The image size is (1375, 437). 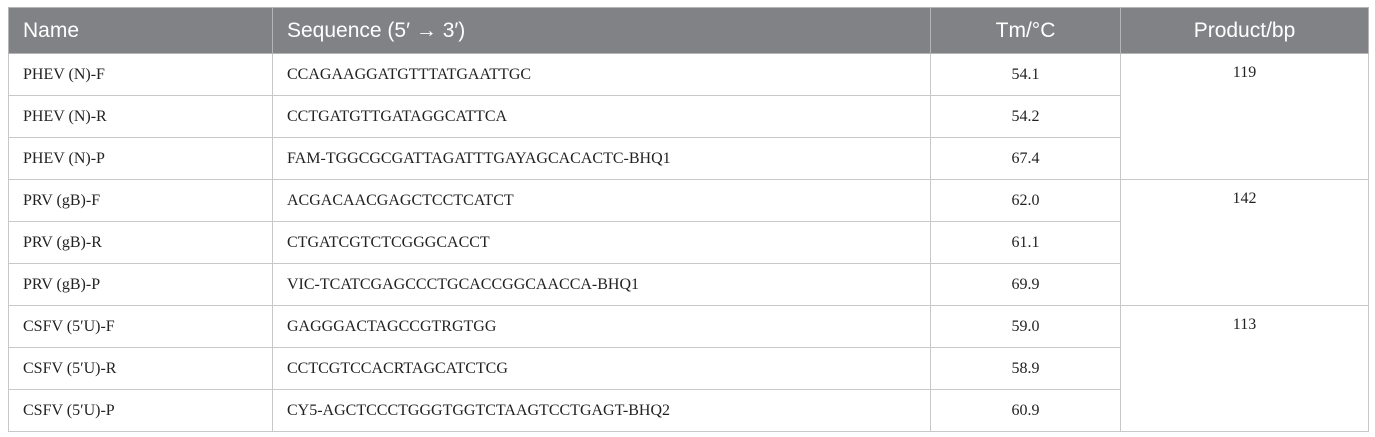 I want to click on sequence-cell: CTGATCGTCTCGGGCACCT, so click(x=601, y=242).